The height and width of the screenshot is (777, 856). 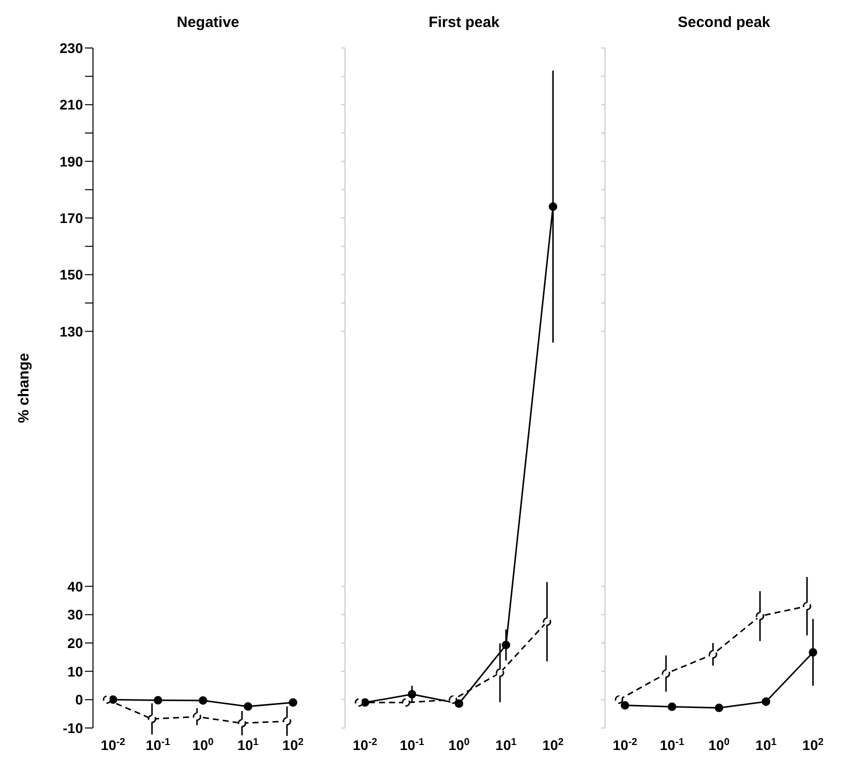 I want to click on y-tick-label: 210, so click(x=72, y=104).